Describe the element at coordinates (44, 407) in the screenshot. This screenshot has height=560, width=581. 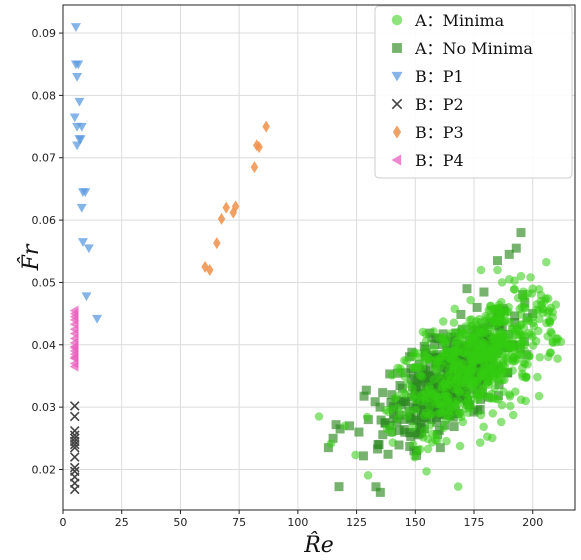
I see `y-tick-label: 0.03` at that location.